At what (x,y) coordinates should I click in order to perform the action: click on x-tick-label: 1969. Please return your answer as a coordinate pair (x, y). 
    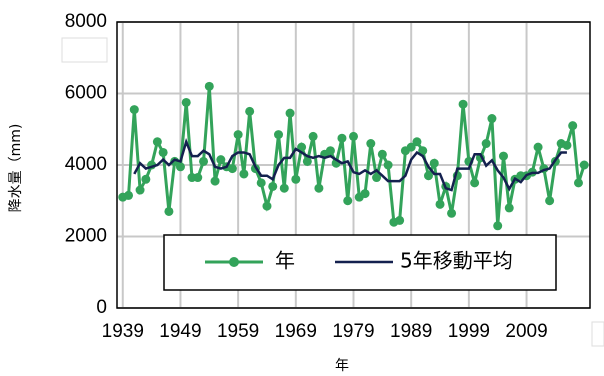
    Looking at the image, I should click on (296, 331).